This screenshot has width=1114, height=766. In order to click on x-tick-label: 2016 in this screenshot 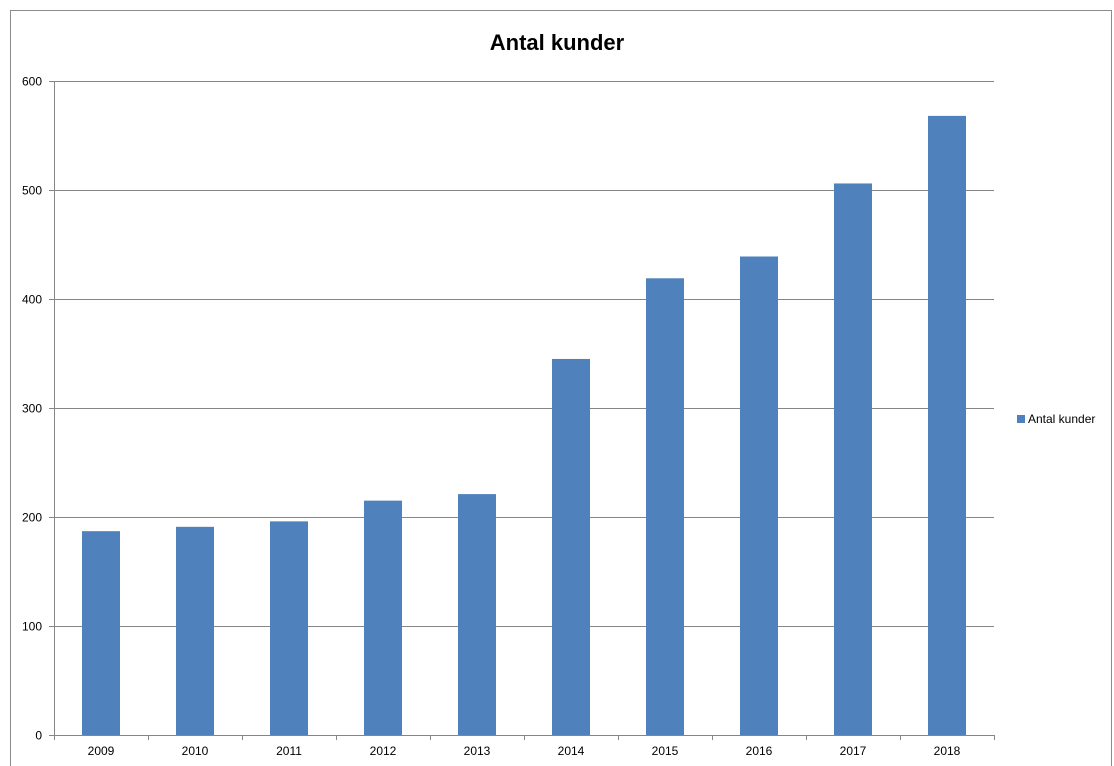, I will do `click(759, 751)`.